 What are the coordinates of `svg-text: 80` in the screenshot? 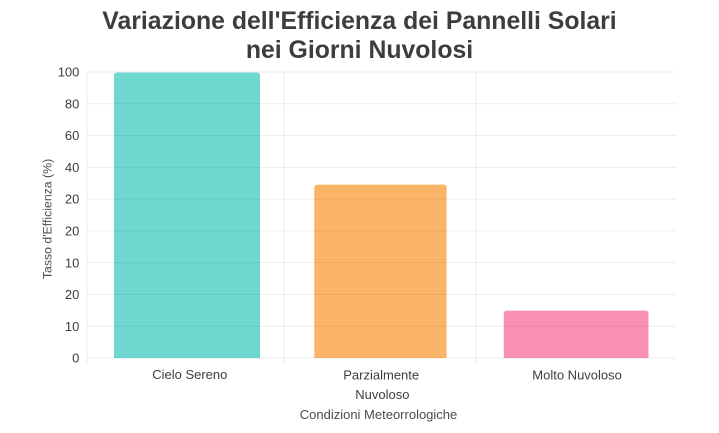 It's located at (72, 103).